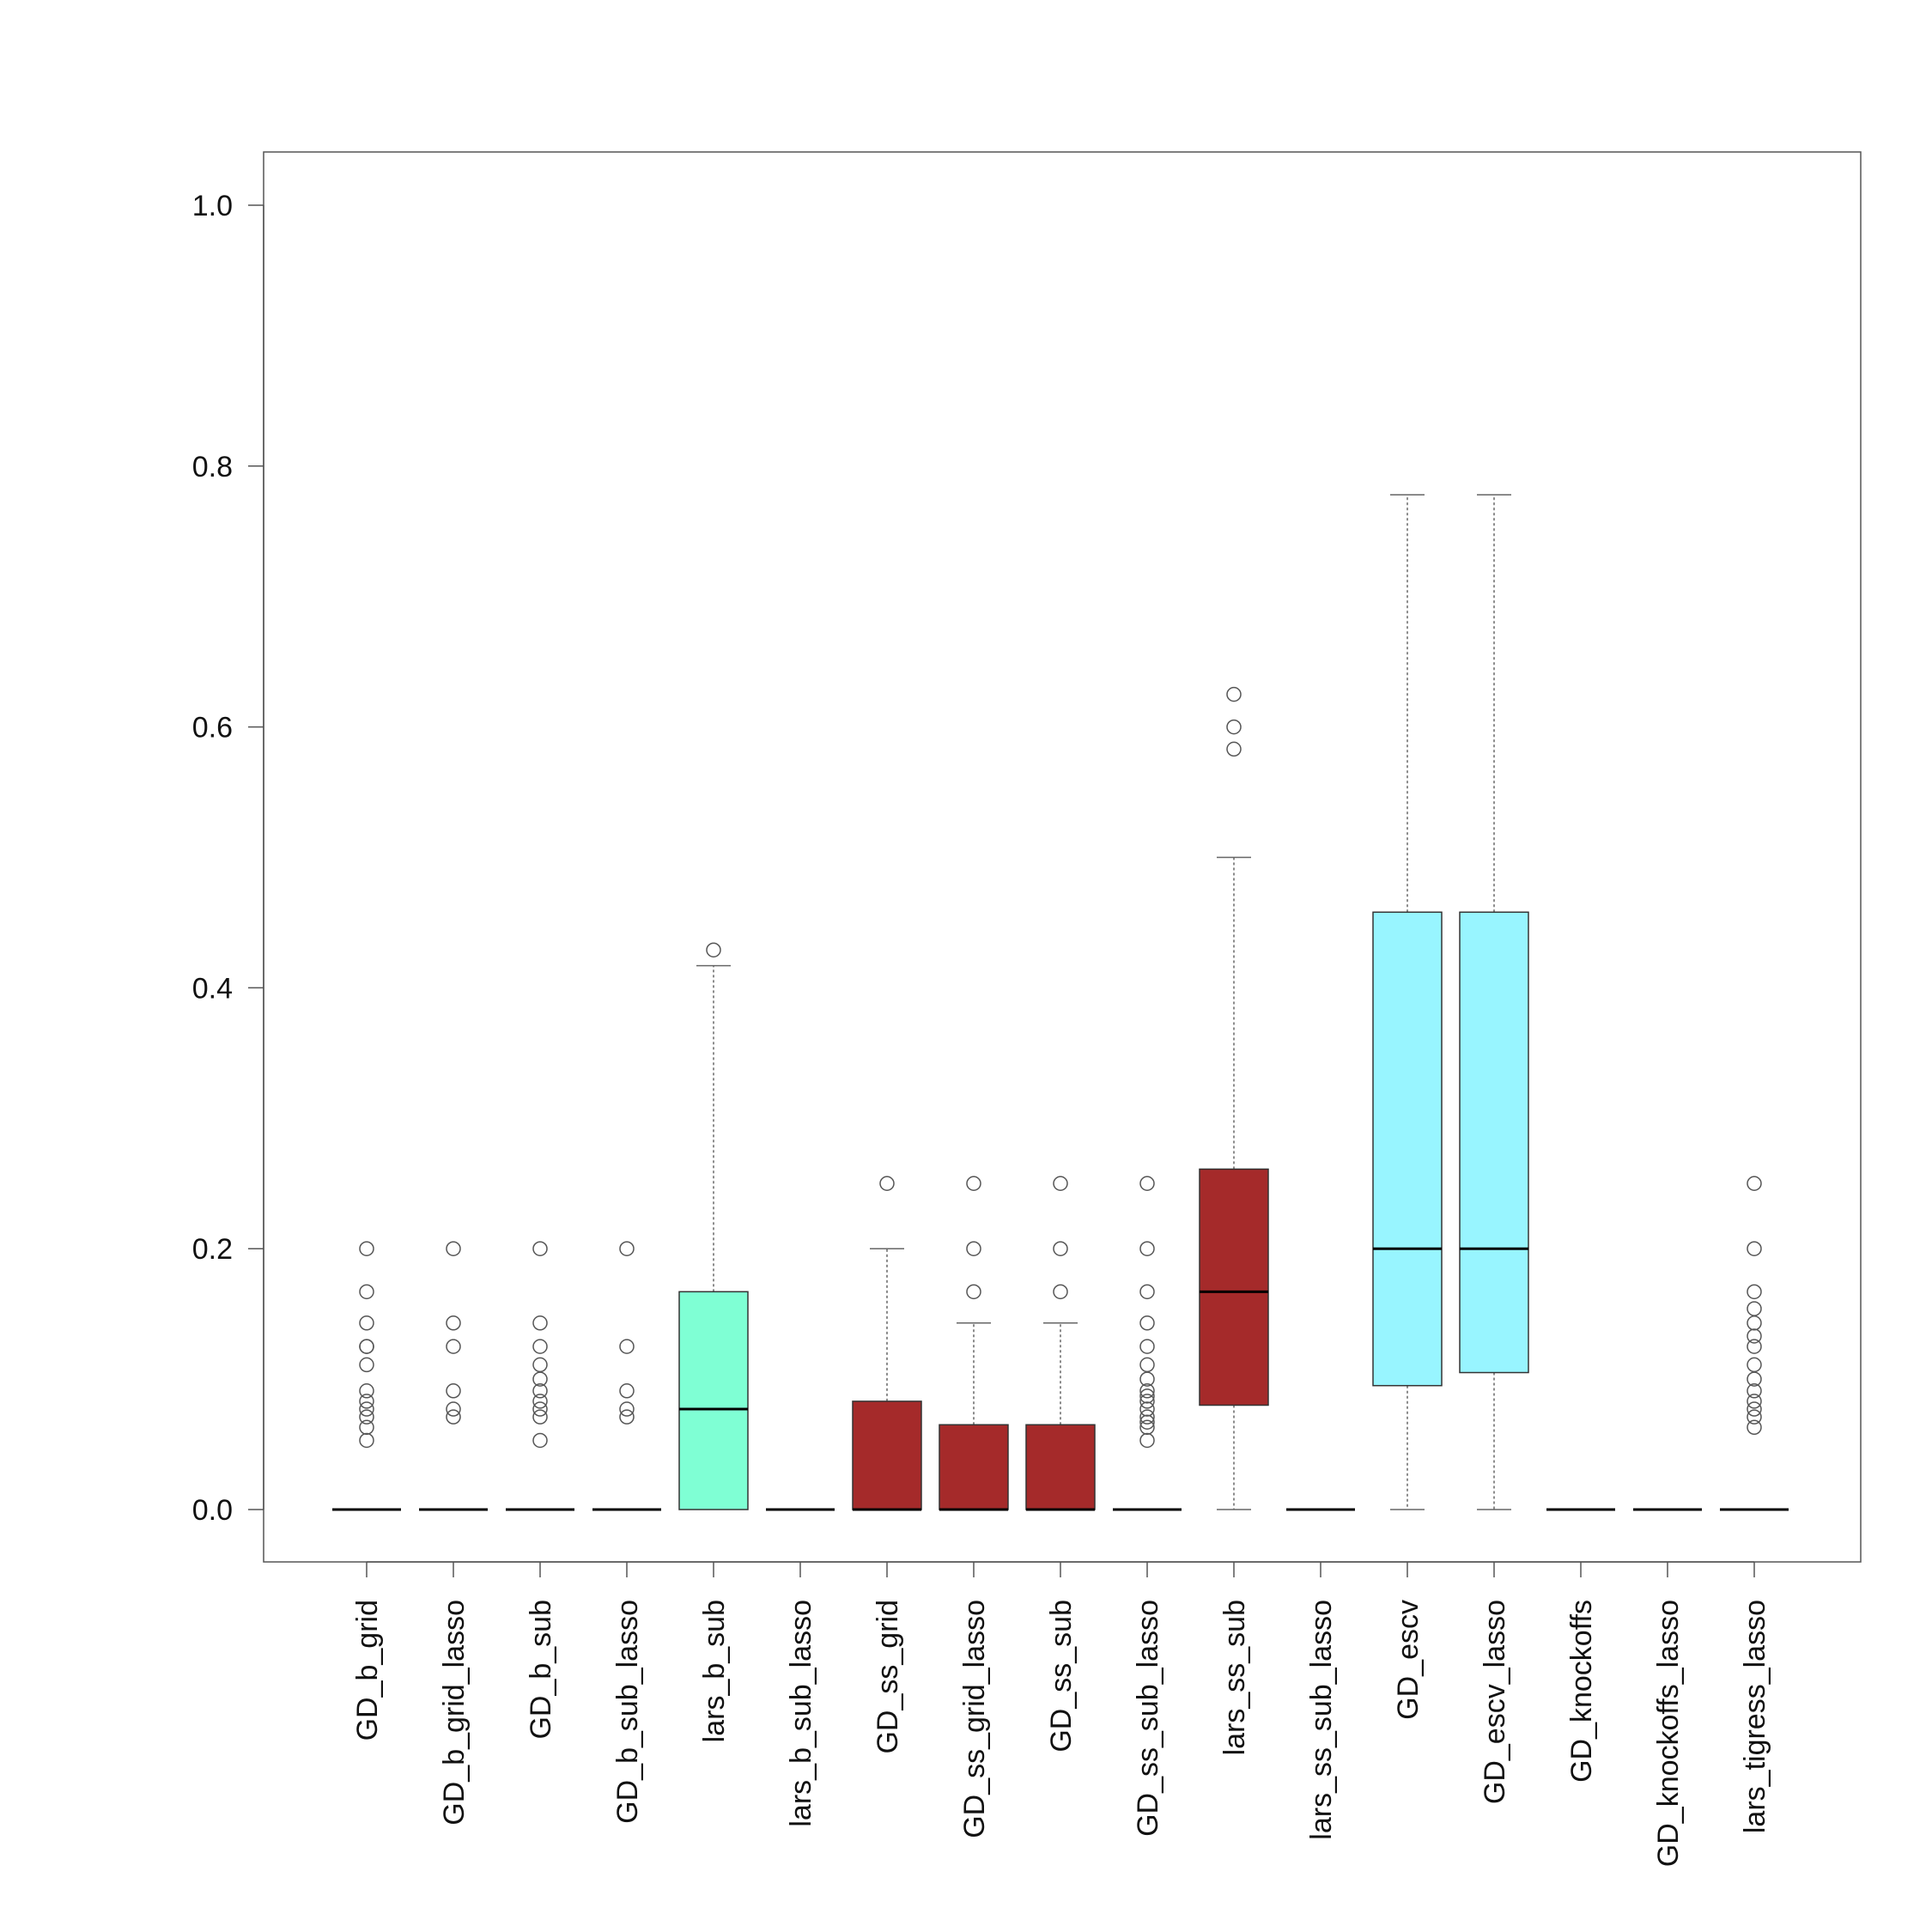  I want to click on x-tick-label: lars_b_sub_lasso, so click(801, 1714).